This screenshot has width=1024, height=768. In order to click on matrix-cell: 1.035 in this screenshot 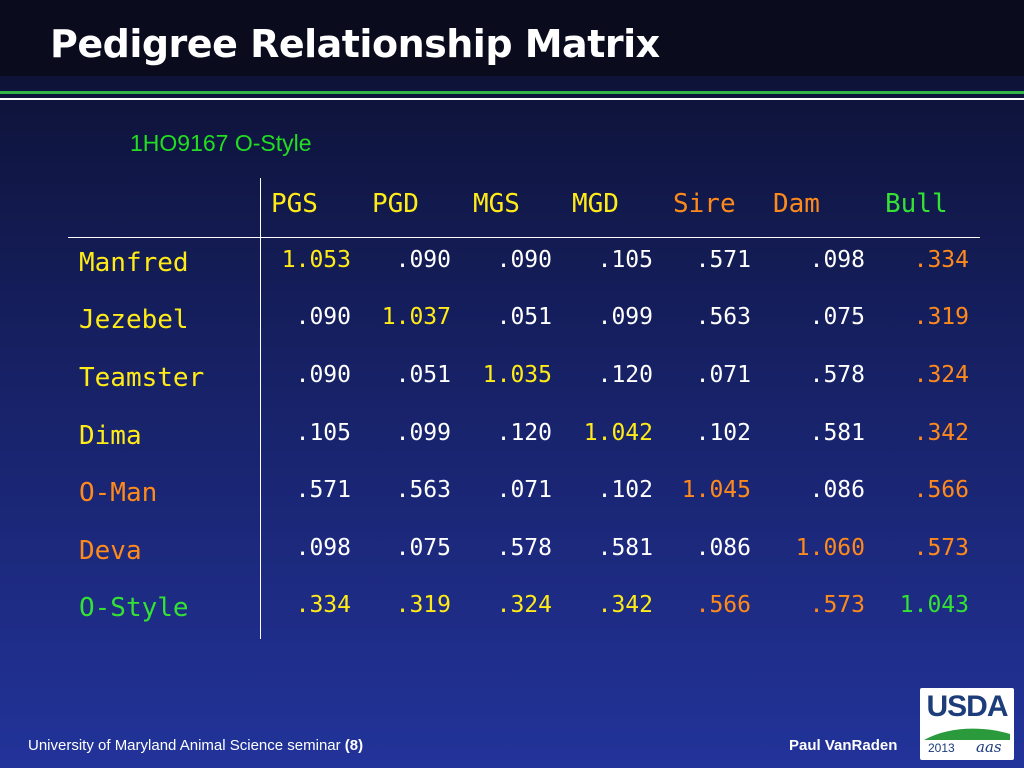, I will do `click(517, 375)`.